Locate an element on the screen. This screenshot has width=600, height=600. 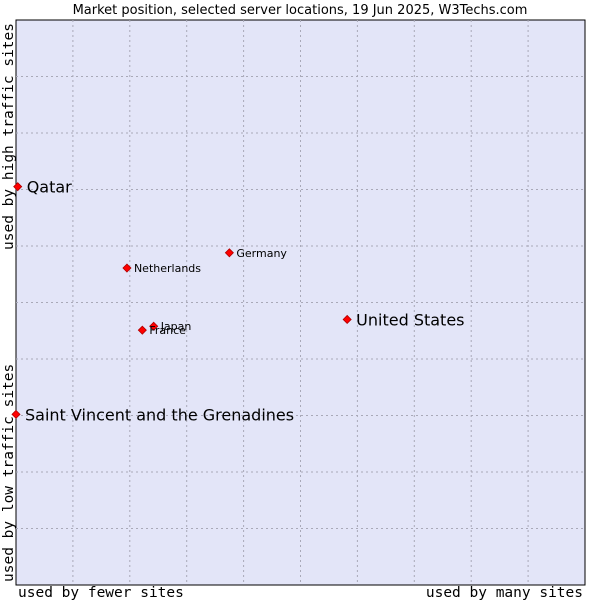
point-france is located at coordinates (142, 330).